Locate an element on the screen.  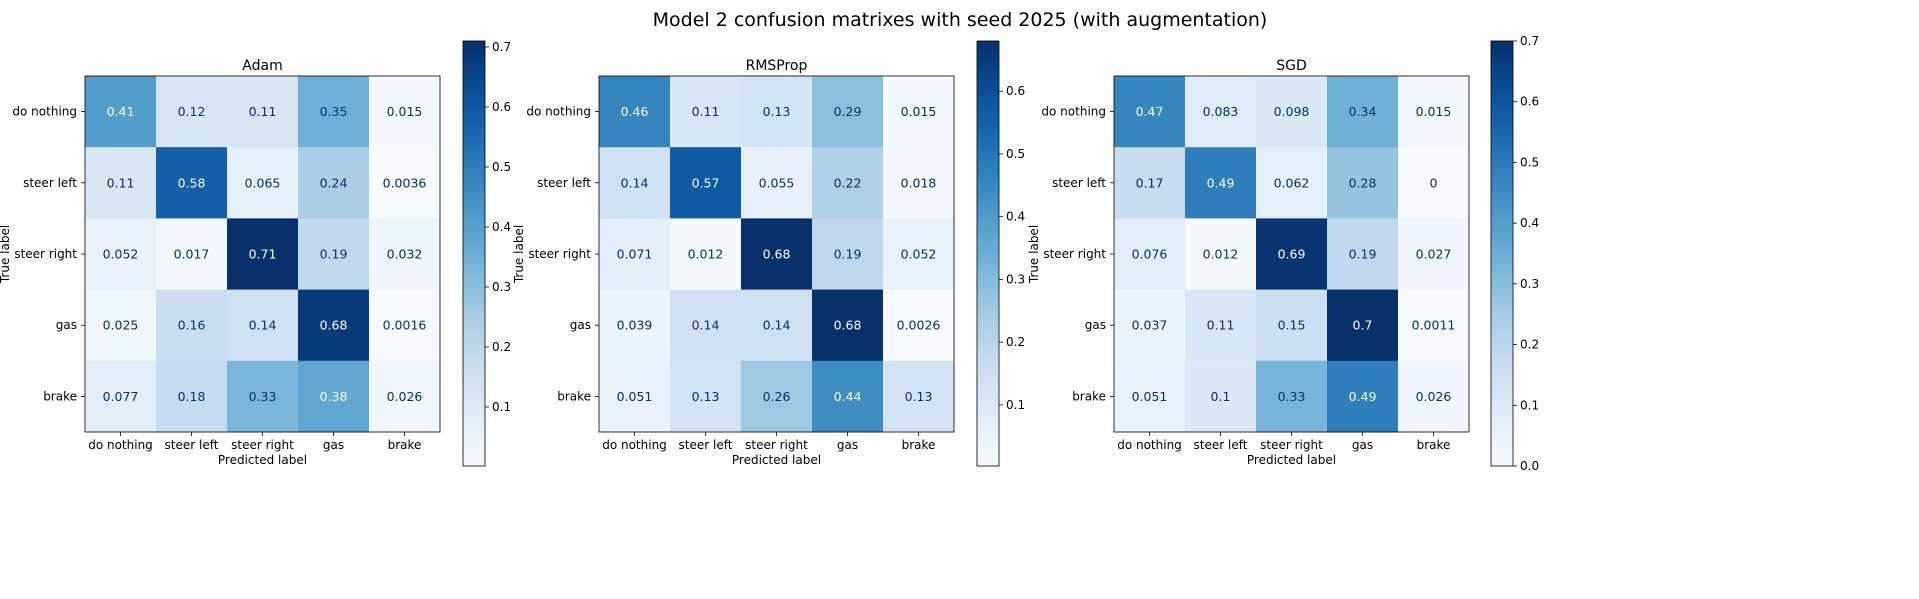
cell-value-label: 0.68 is located at coordinates (334, 325).